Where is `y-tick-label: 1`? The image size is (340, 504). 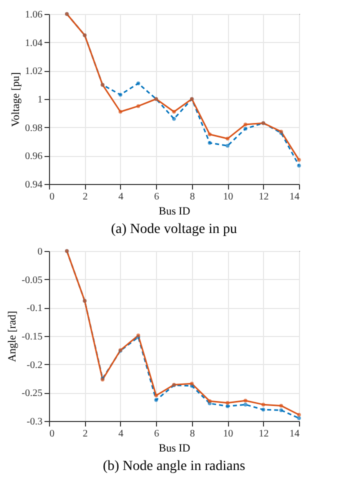 y-tick-label: 1 is located at coordinates (40, 100).